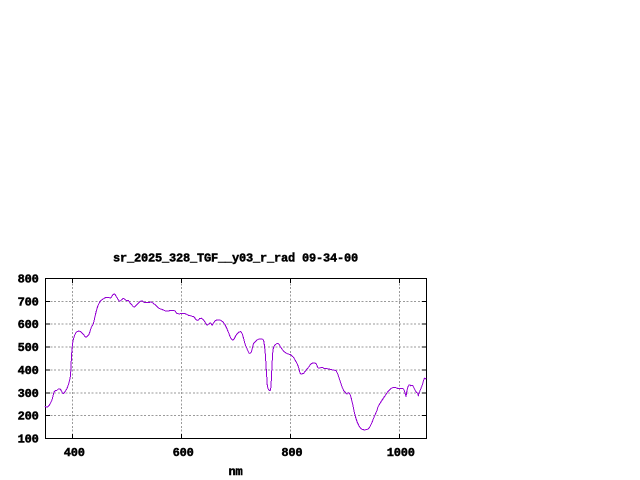 This screenshot has height=480, width=640. I want to click on svg-text: 100, so click(28, 440).